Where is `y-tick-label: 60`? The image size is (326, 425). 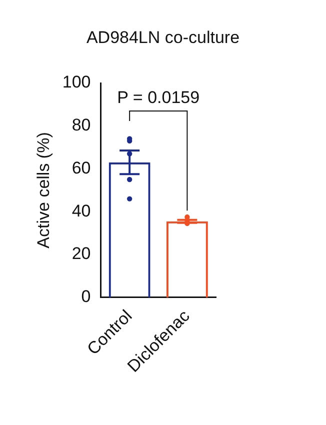 y-tick-label: 60 is located at coordinates (81, 168).